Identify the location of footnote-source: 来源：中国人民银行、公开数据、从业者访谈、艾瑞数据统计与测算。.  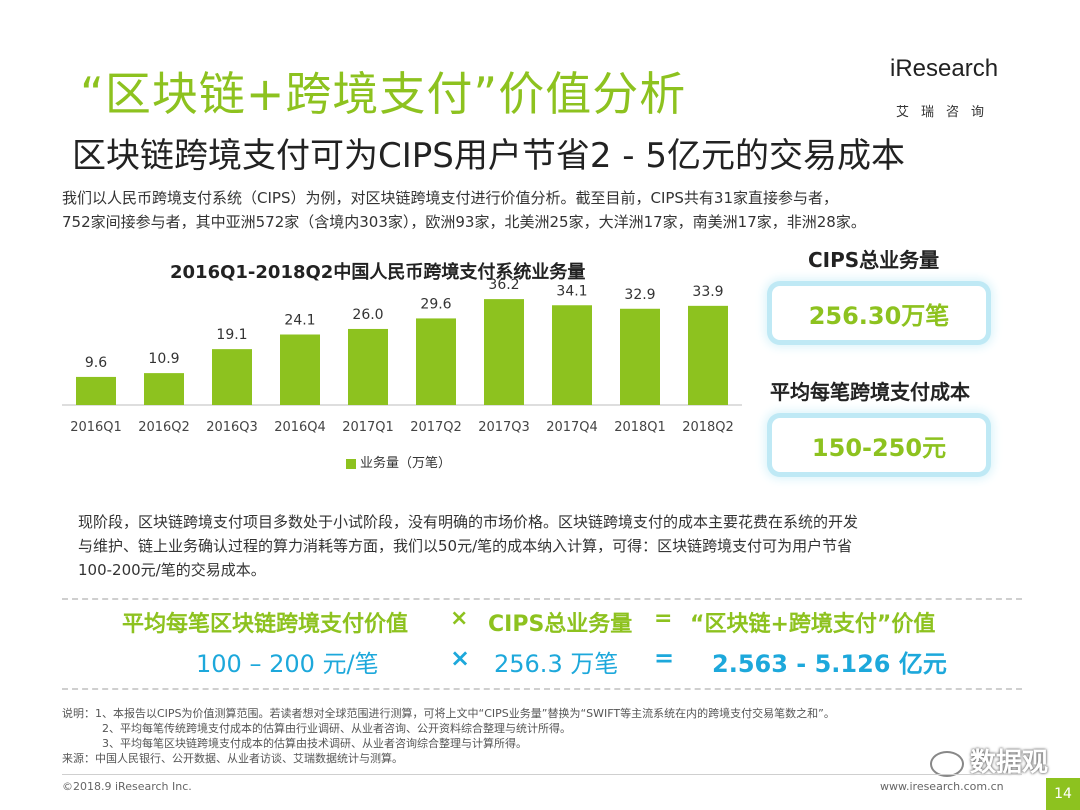
(232, 758).